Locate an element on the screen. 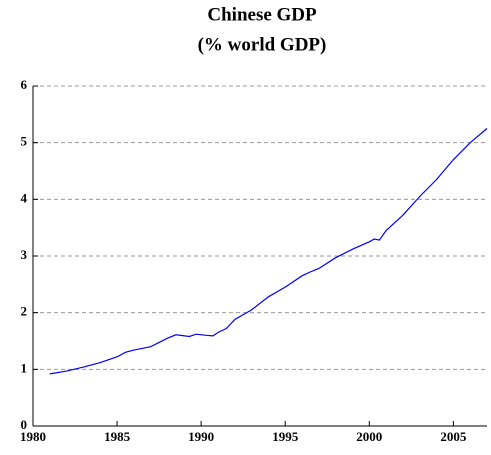  y-tick-label: 2 is located at coordinates (24, 311).